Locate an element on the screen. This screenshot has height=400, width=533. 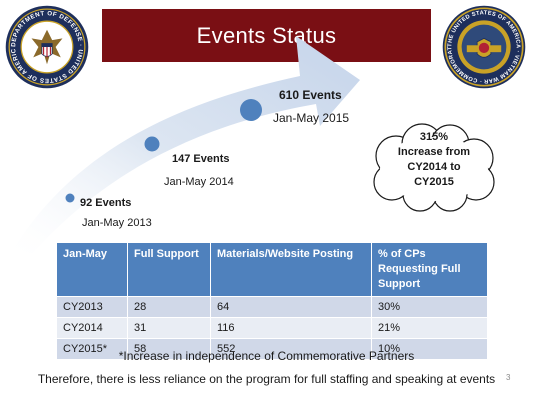
milestone-count: 92 Events is located at coordinates (106, 203).